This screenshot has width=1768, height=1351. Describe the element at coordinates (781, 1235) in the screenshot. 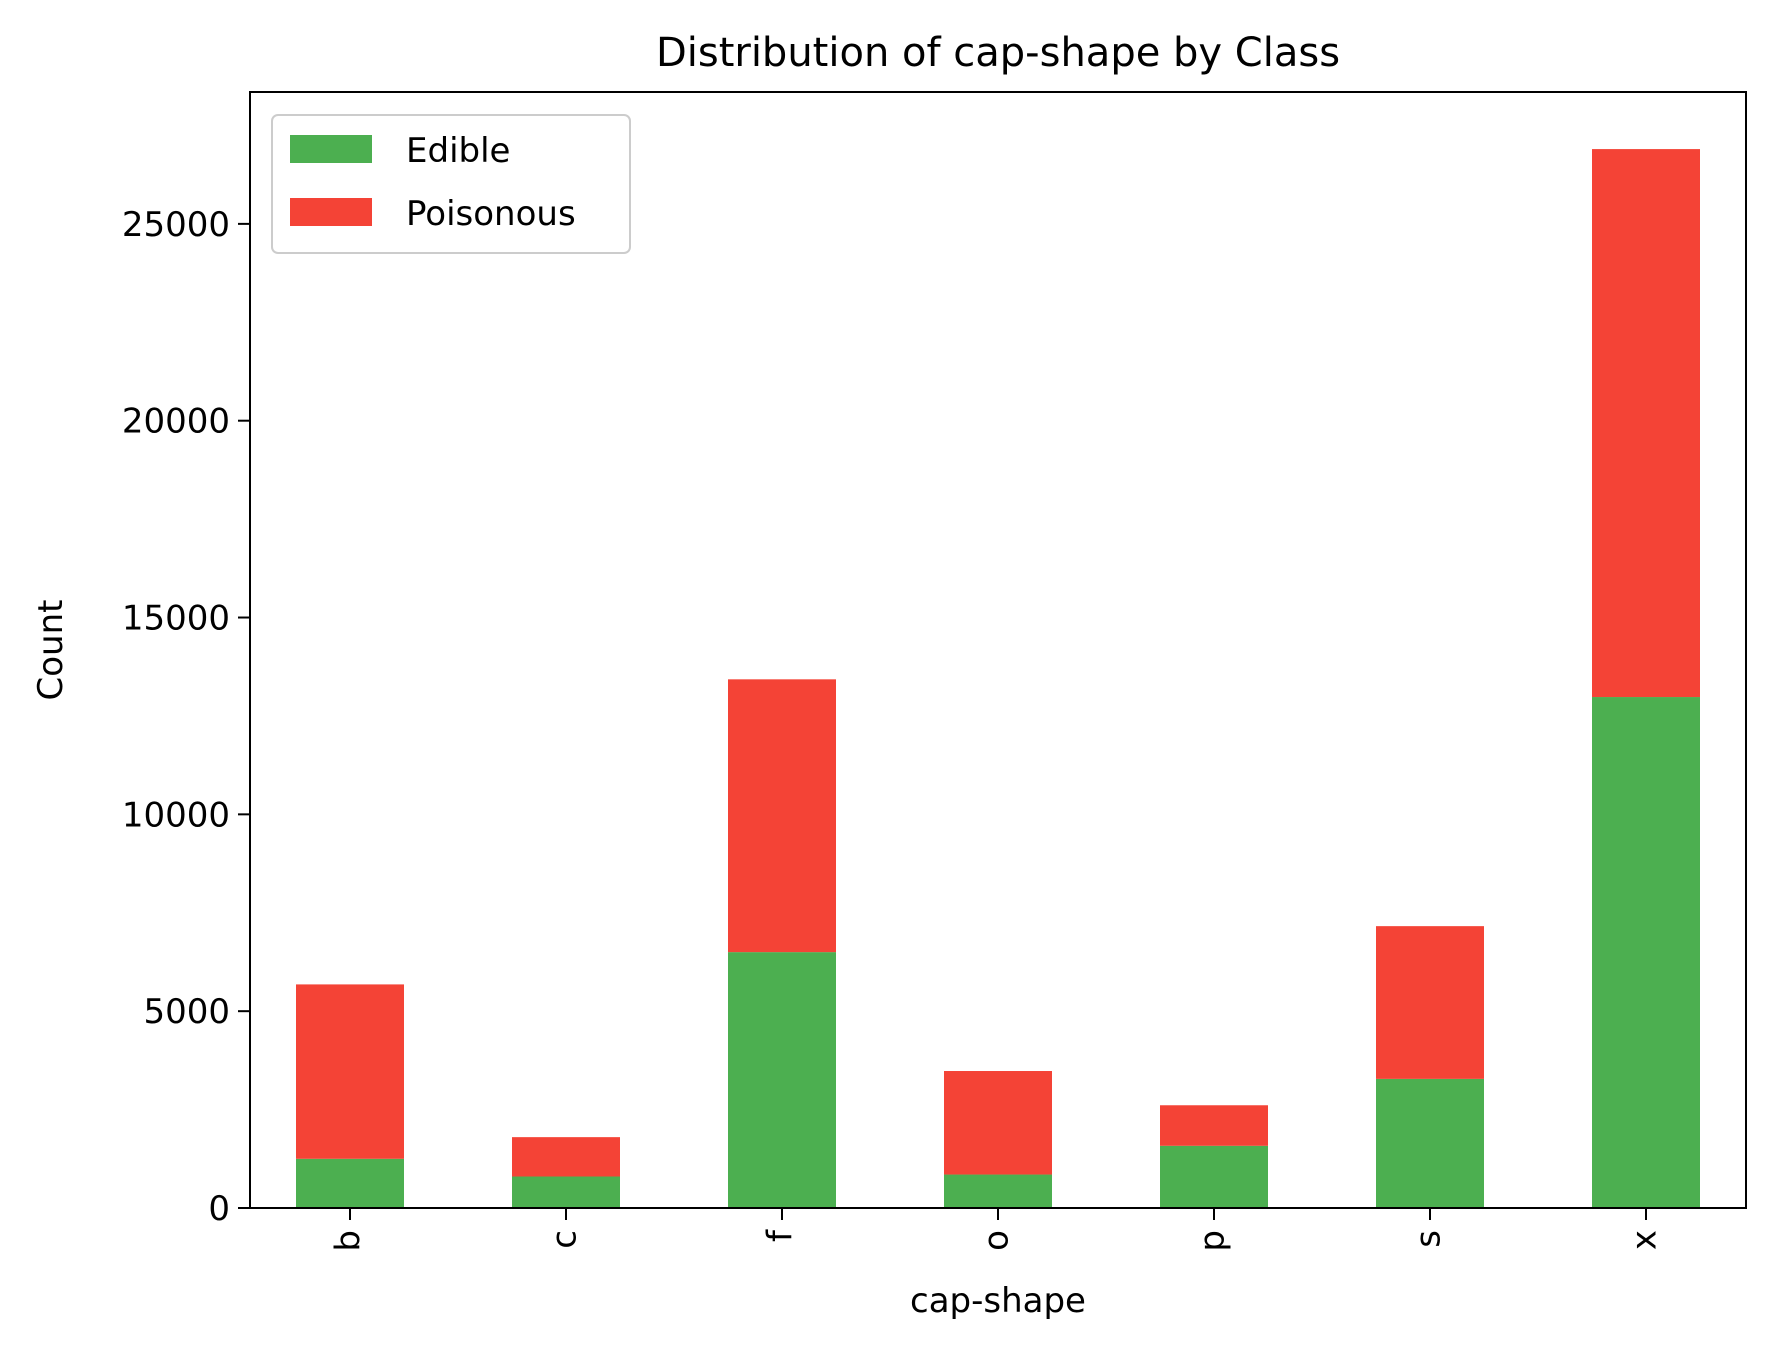

I see `x-tick-label-f: f` at that location.